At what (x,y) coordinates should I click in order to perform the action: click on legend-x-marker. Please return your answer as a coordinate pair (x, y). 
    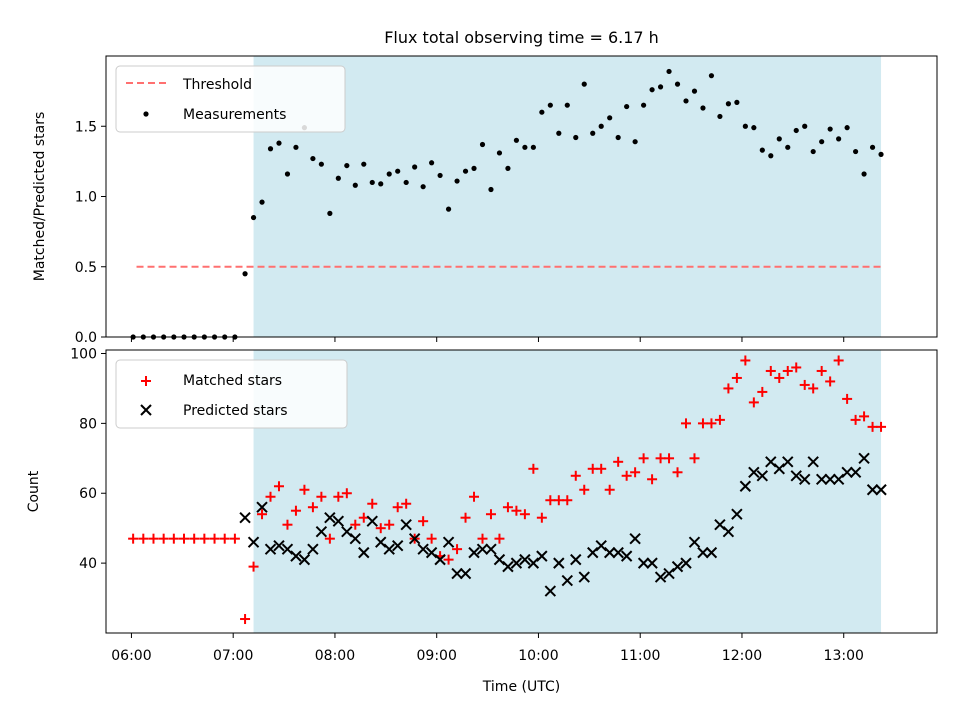
    Looking at the image, I should click on (146, 410).